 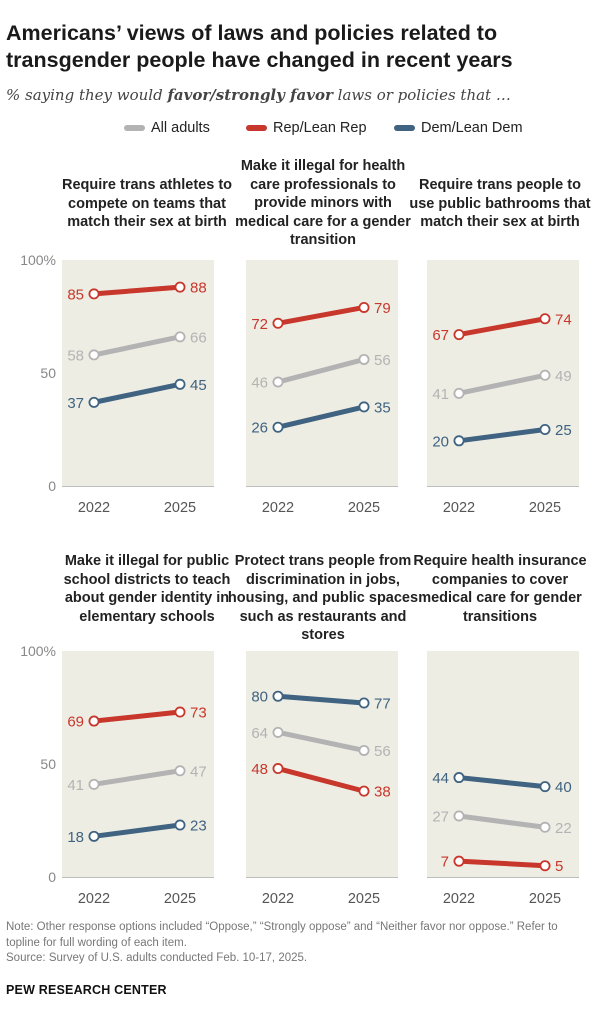 What do you see at coordinates (440, 335) in the screenshot?
I see `panel-3-rep-label-start: 67` at bounding box center [440, 335].